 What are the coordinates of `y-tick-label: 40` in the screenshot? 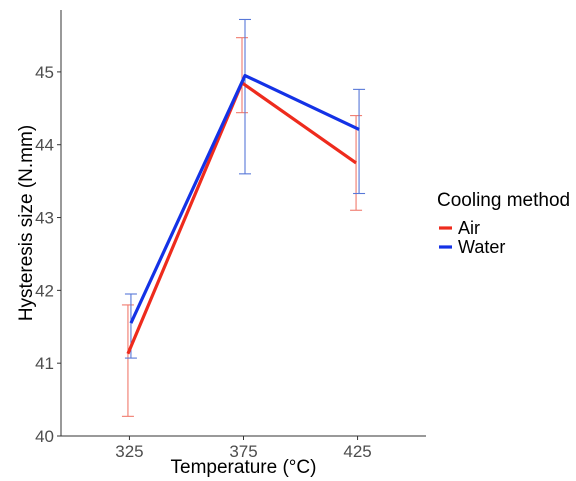 It's located at (44, 436).